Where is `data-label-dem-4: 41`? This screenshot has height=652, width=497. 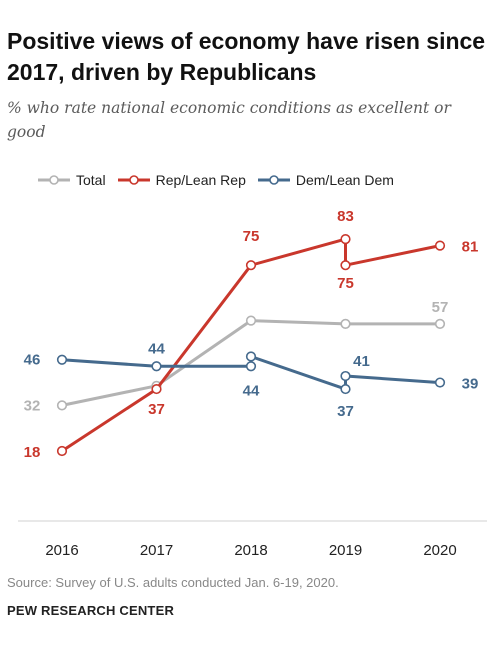
data-label-dem-4: 41 is located at coordinates (361, 361).